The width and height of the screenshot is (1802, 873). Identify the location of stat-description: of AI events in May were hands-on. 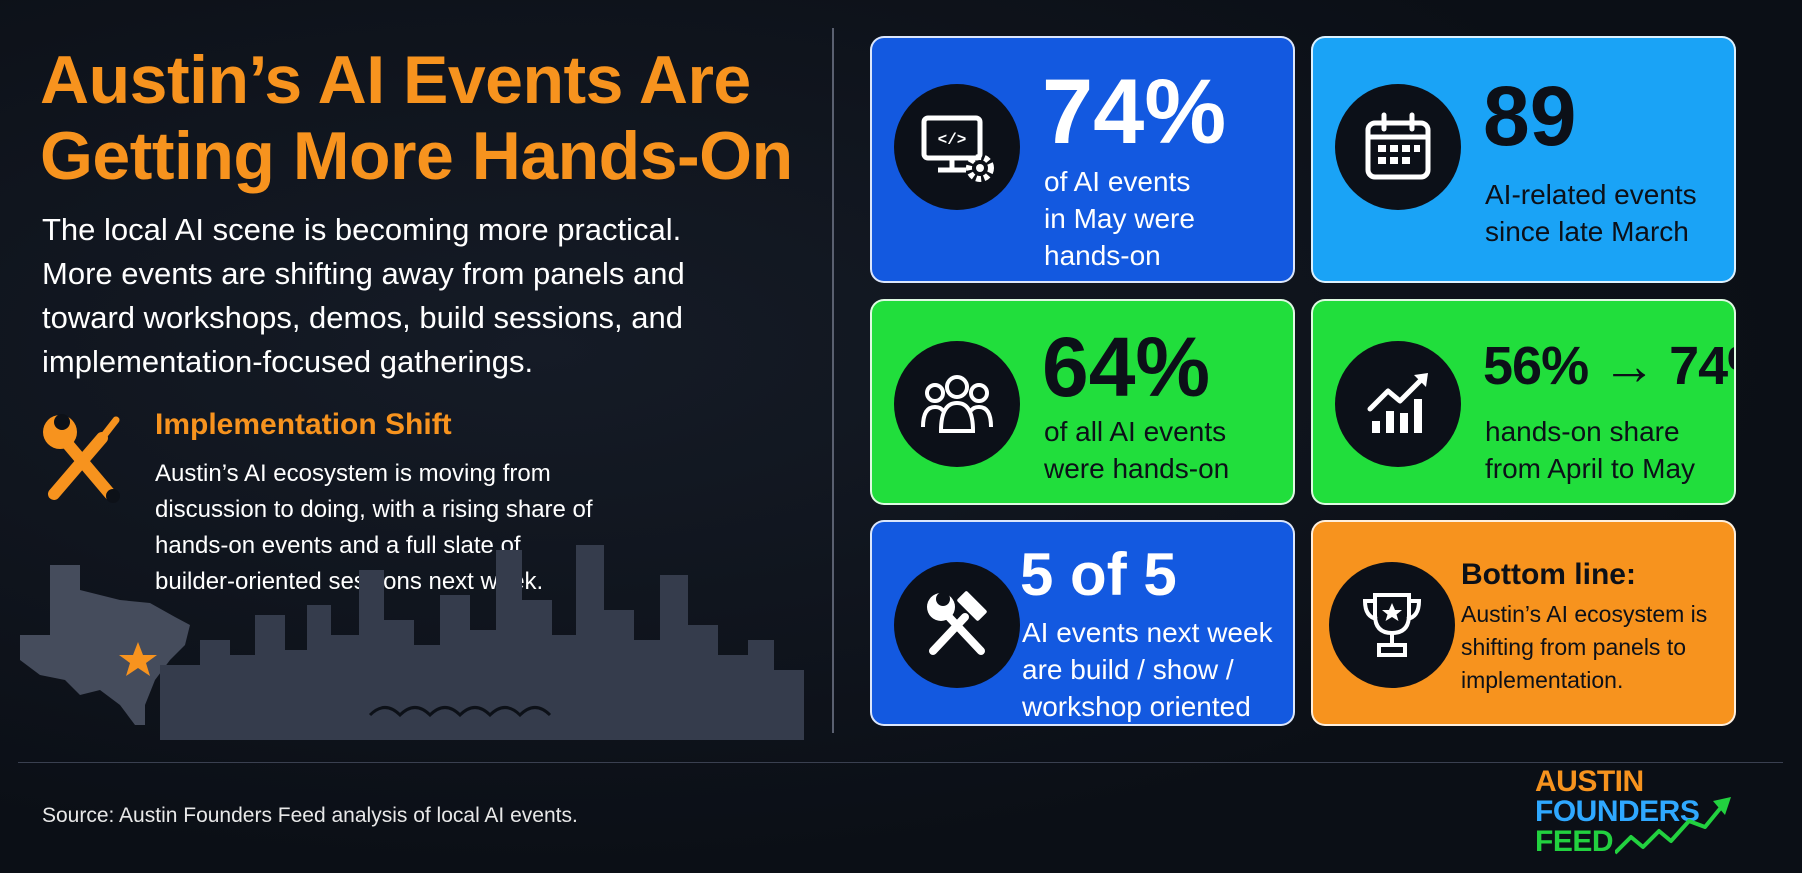
(1119, 218).